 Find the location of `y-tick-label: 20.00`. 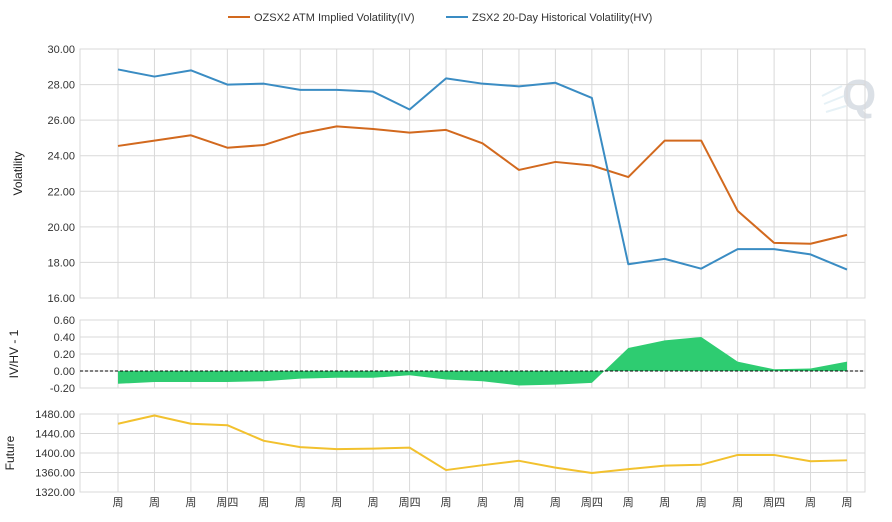

y-tick-label: 20.00 is located at coordinates (61, 228).